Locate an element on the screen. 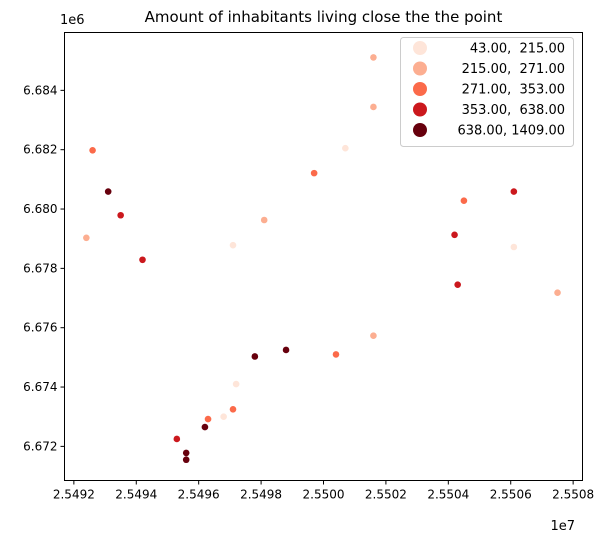 The image size is (603, 544). y-tick-label: 6.672 is located at coordinates (40, 446).